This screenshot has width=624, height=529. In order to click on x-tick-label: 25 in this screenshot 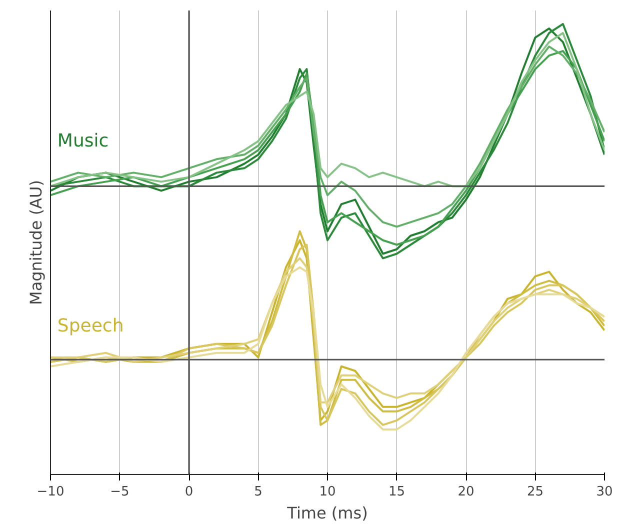, I will do `click(535, 492)`.